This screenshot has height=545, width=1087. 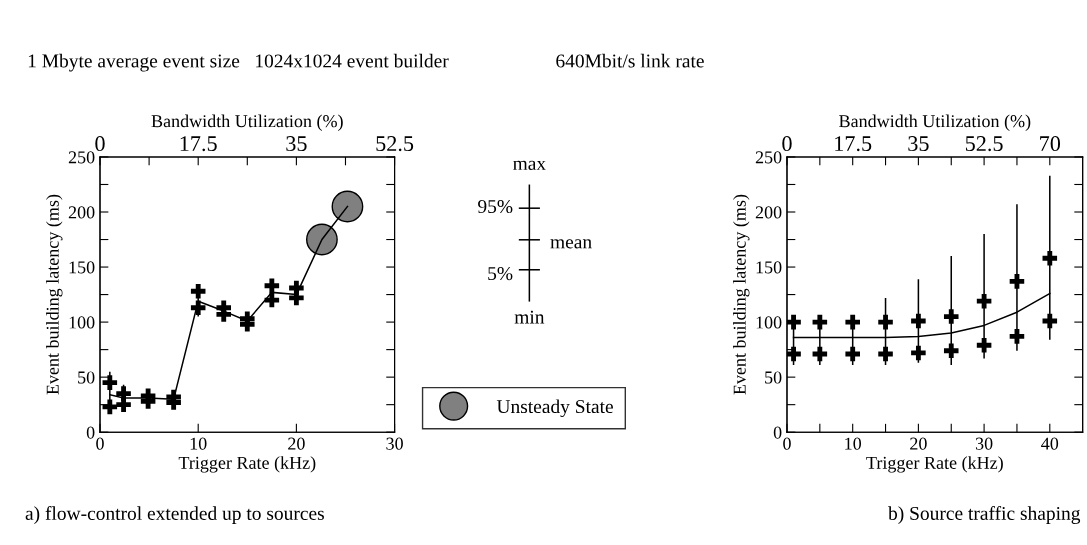 I want to click on text: 5%, so click(x=500, y=273).